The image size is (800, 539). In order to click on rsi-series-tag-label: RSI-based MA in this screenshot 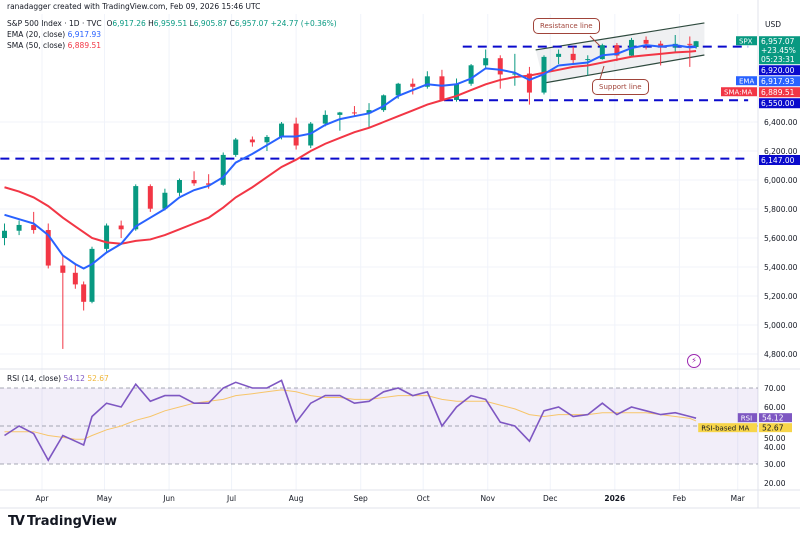, I will do `click(725, 429)`.